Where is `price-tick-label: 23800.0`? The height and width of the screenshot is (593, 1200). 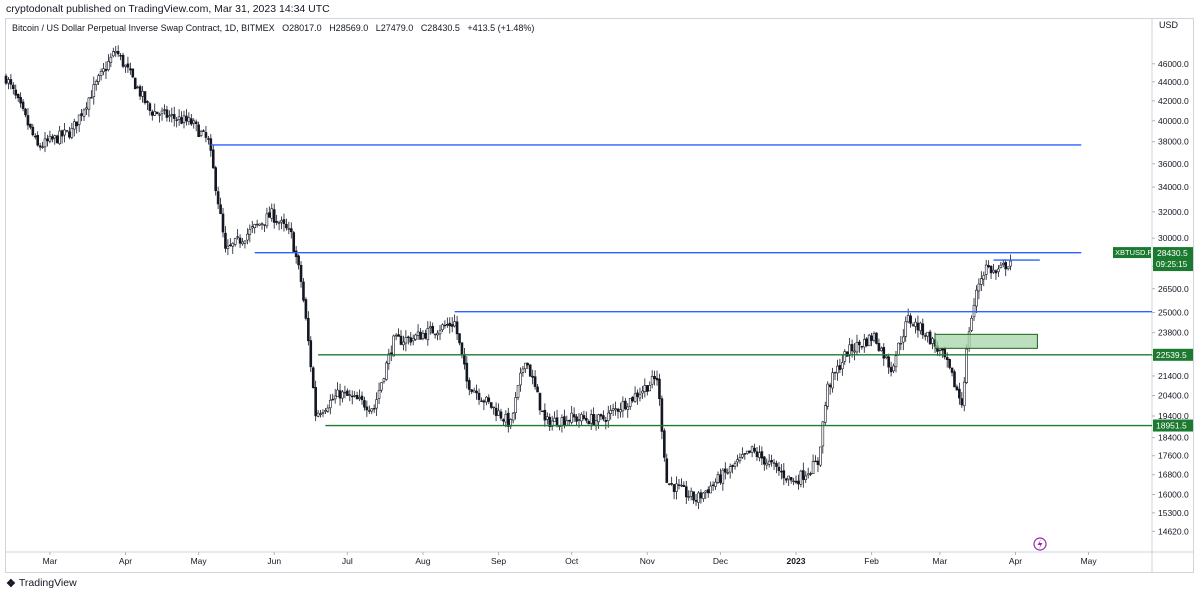 price-tick-label: 23800.0 is located at coordinates (1173, 333).